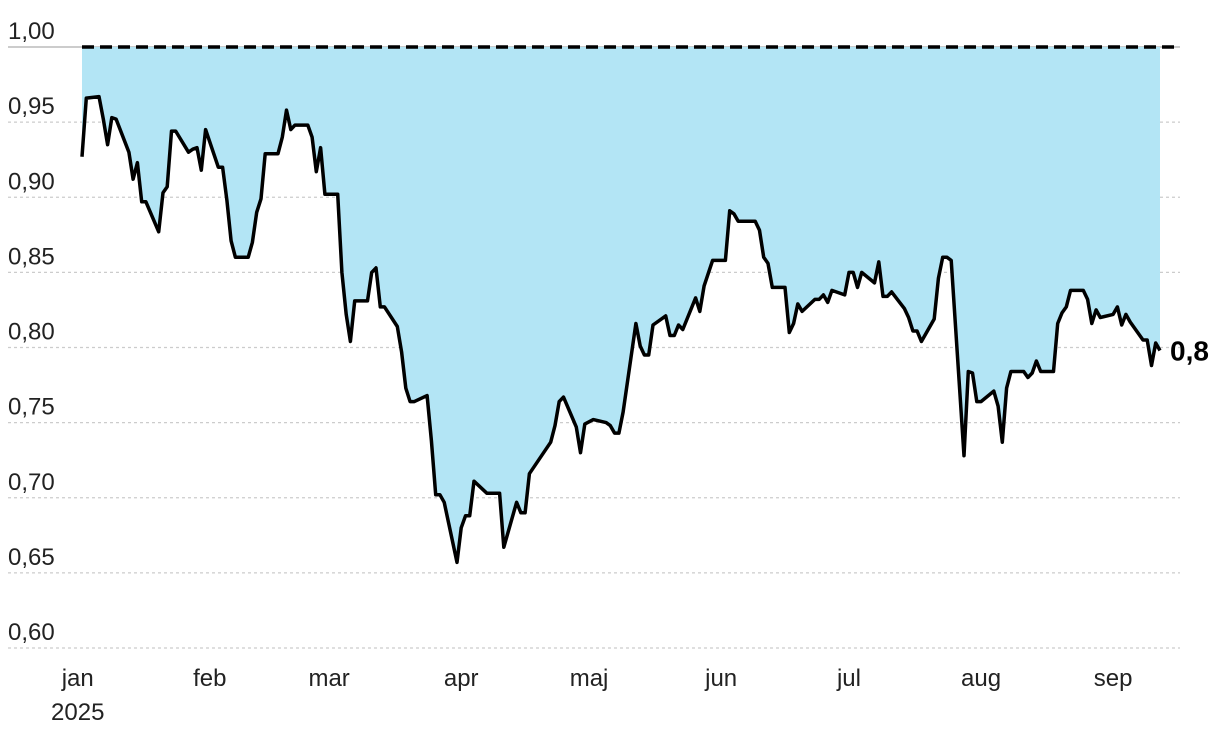 The height and width of the screenshot is (740, 1220). I want to click on x-tick-label: jun, so click(720, 678).